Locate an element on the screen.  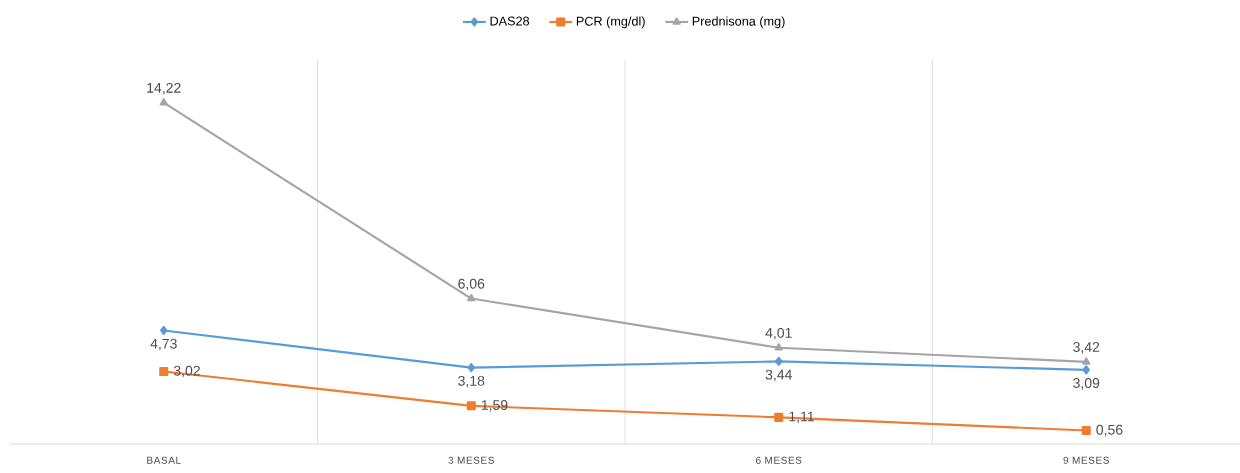
data-label: 4,73 is located at coordinates (163, 344).